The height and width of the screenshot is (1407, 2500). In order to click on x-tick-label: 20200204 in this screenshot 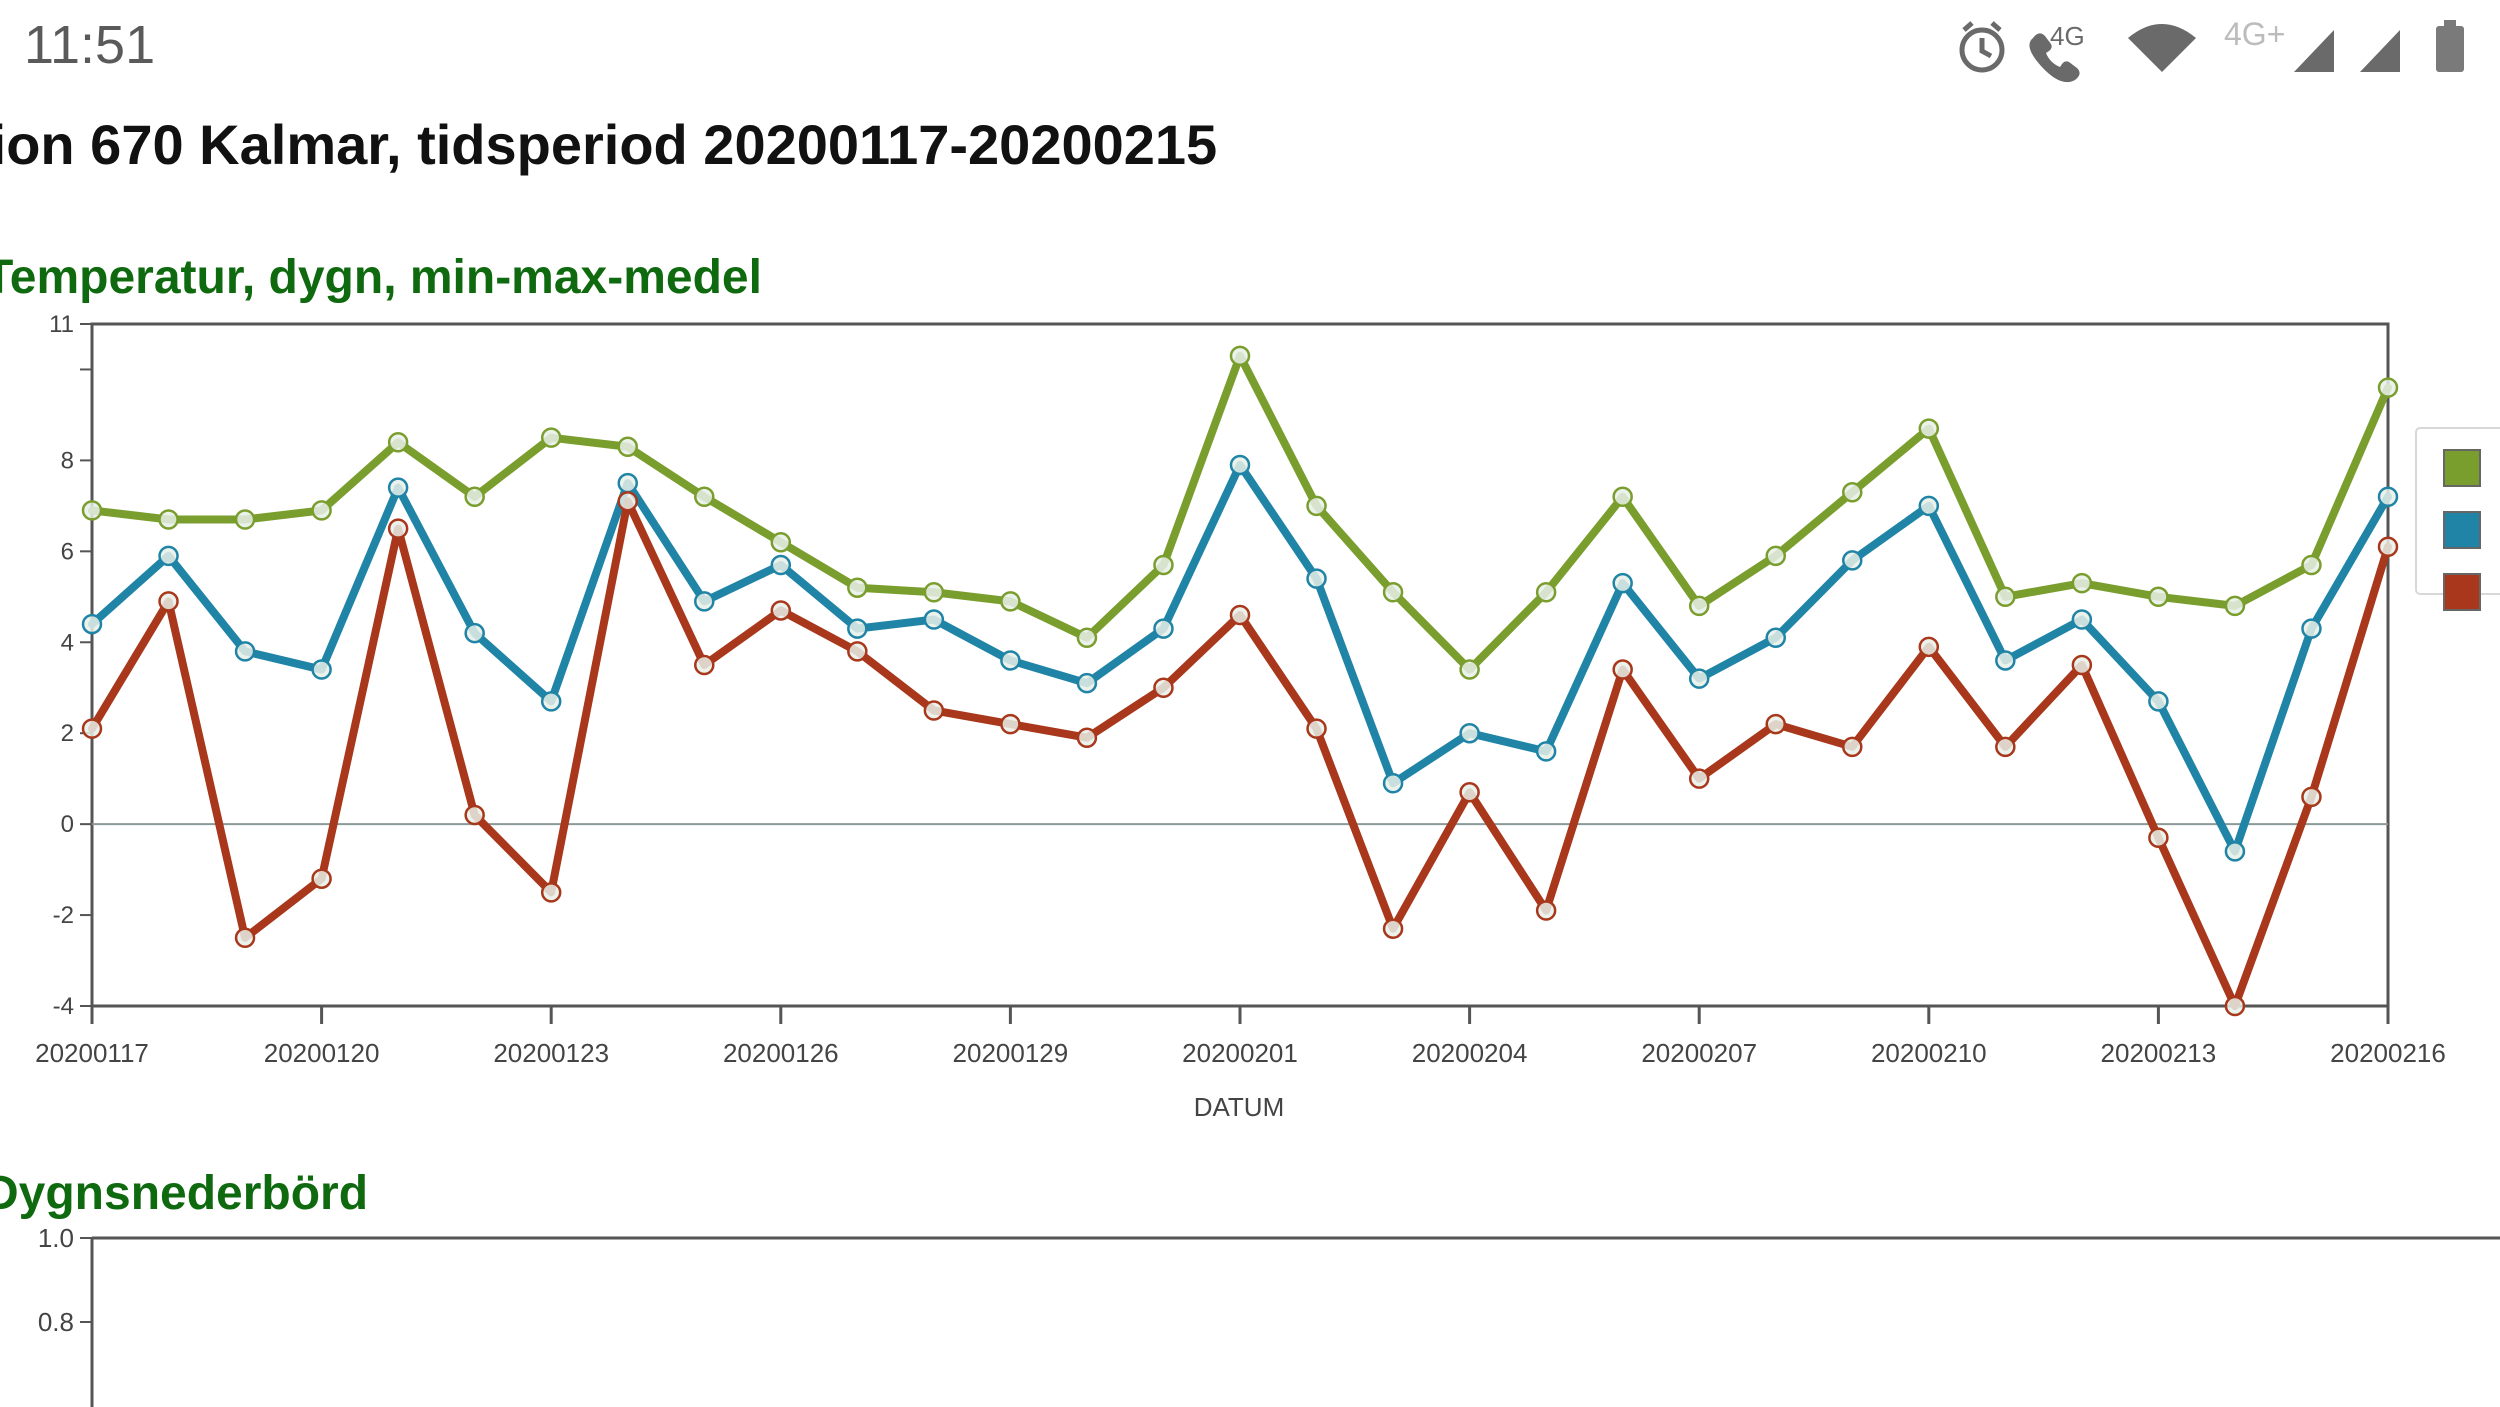, I will do `click(1470, 1053)`.